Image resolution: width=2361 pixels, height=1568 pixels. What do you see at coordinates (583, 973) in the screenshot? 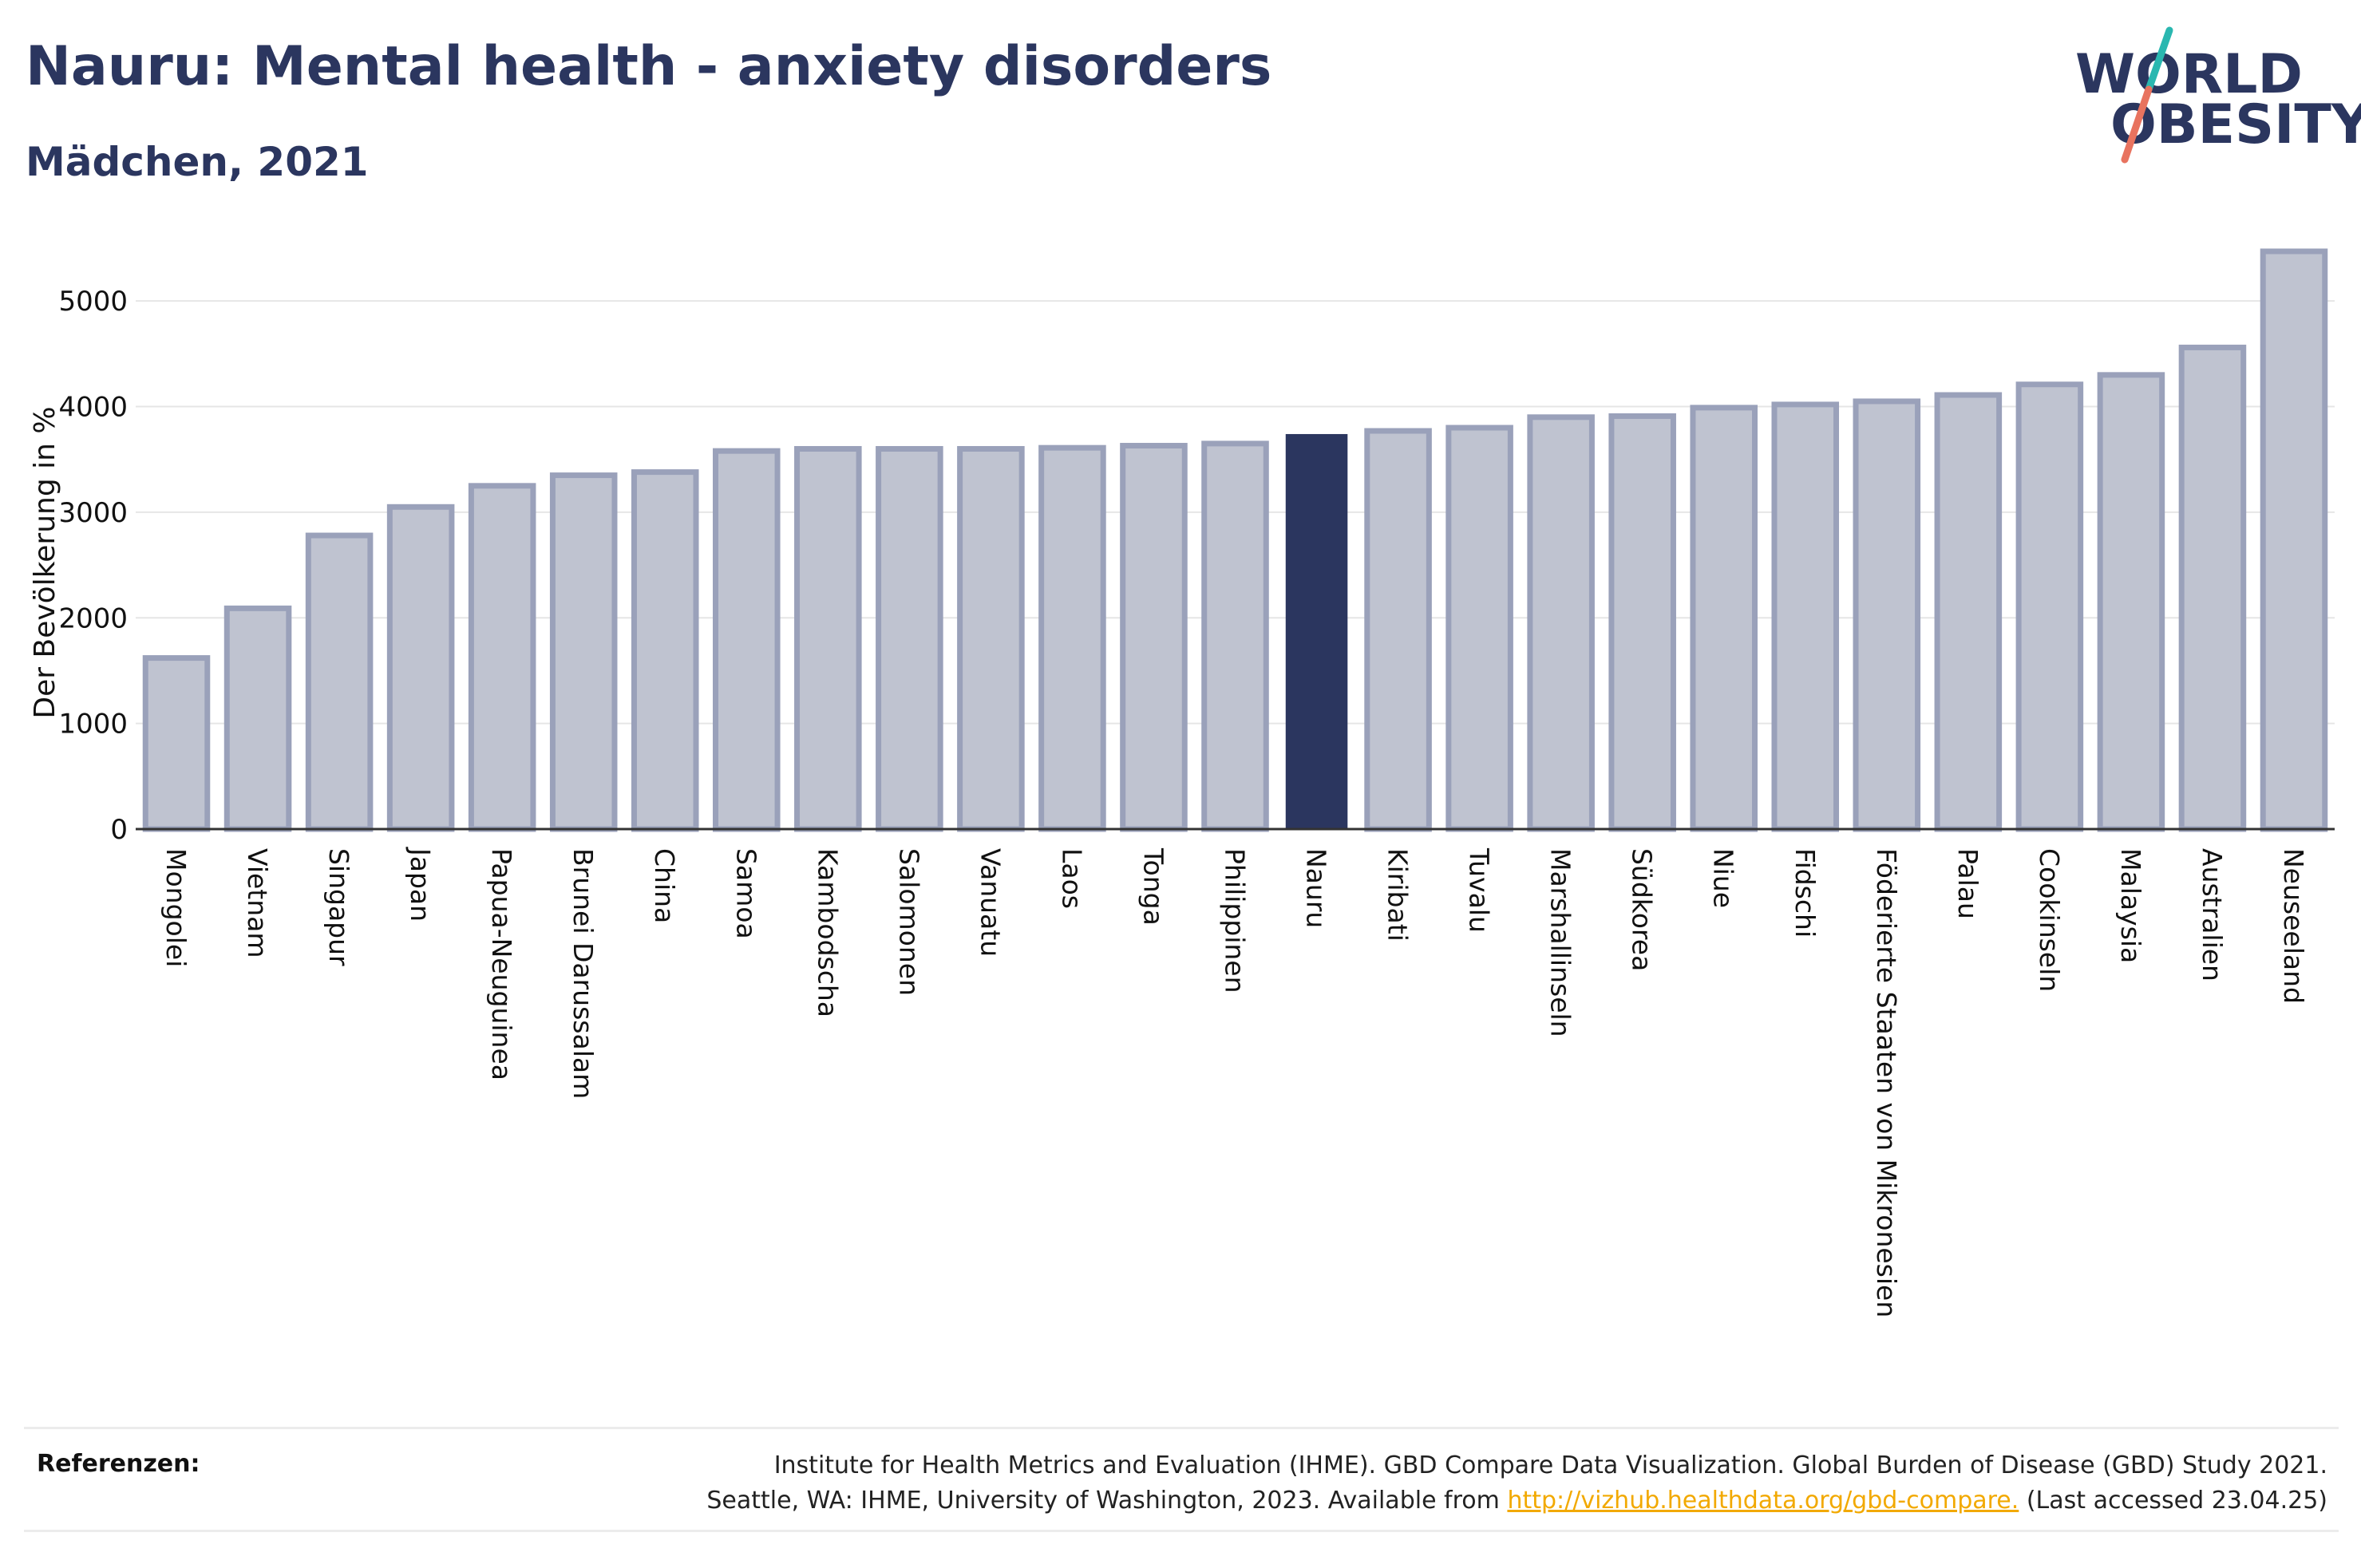
I see `x-tick-label: Brunei Darussalam` at bounding box center [583, 973].